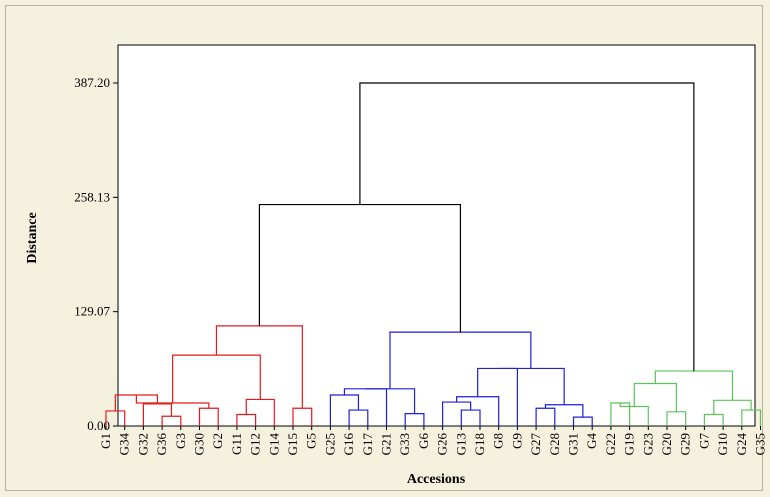 Image resolution: width=770 pixels, height=497 pixels. I want to click on leaf-label-g24: G24, so click(741, 444).